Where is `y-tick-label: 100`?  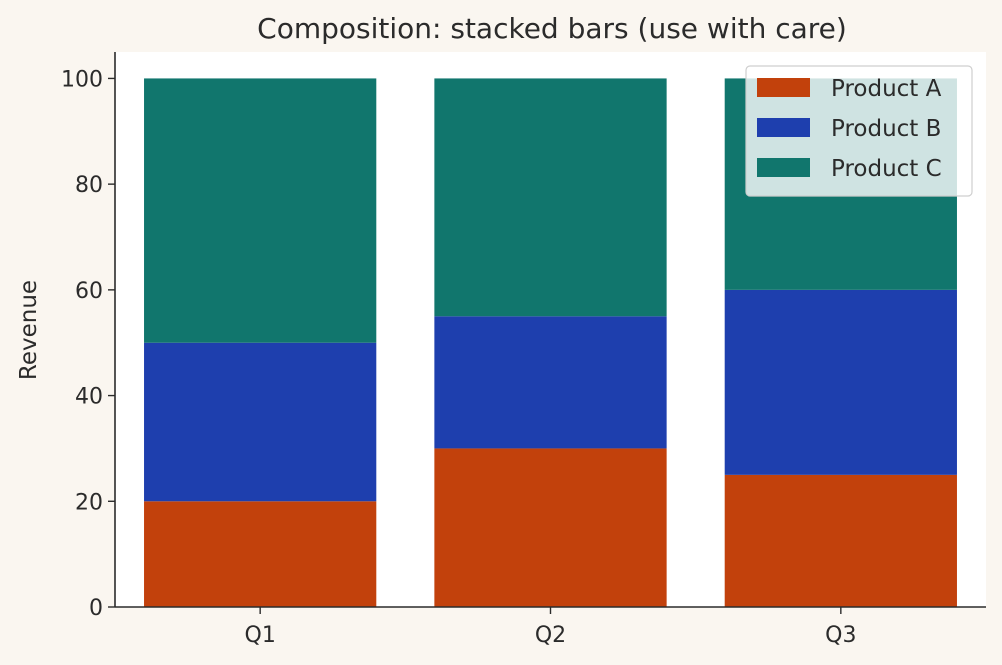 y-tick-label: 100 is located at coordinates (82, 79).